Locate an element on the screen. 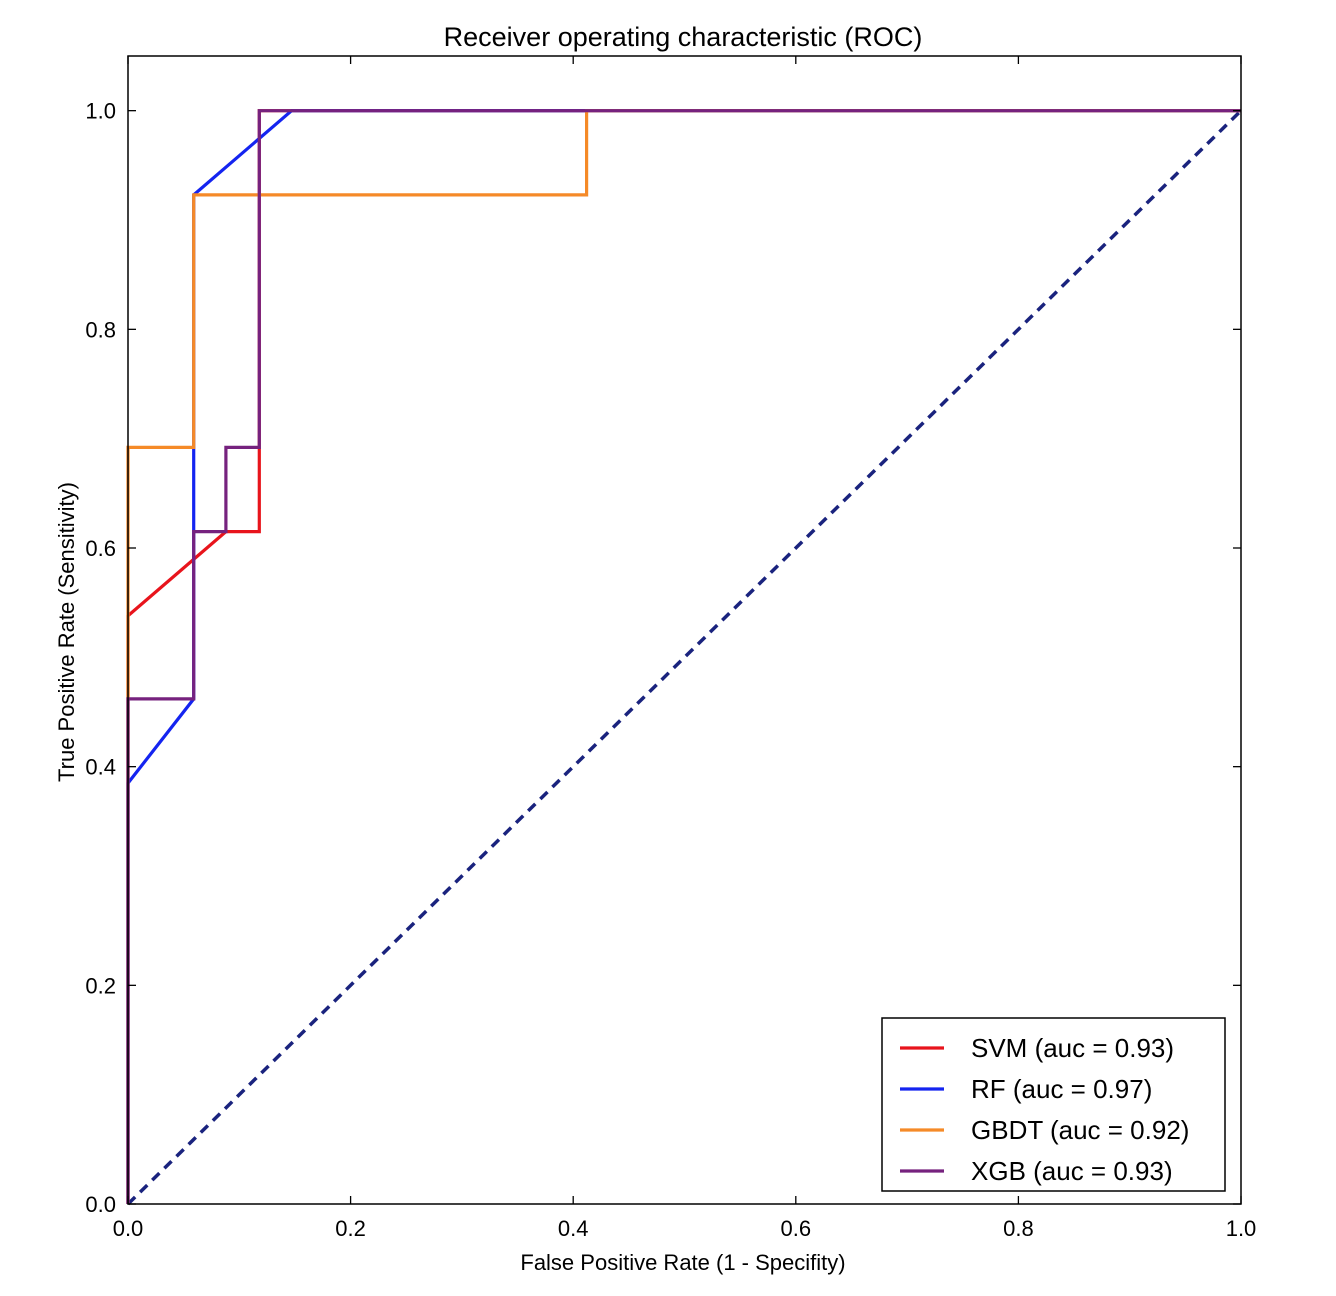 The height and width of the screenshot is (1296, 1336). legend-label: SVM (auc = 0.93) is located at coordinates (1072, 1048).